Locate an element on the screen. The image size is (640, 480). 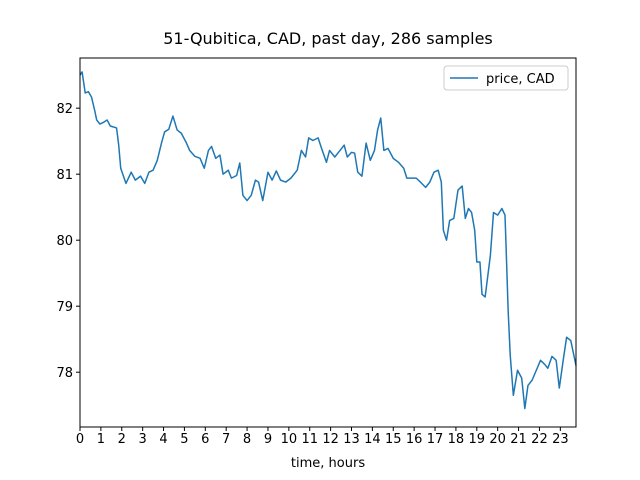
x-tick-label: 0 is located at coordinates (80, 439).